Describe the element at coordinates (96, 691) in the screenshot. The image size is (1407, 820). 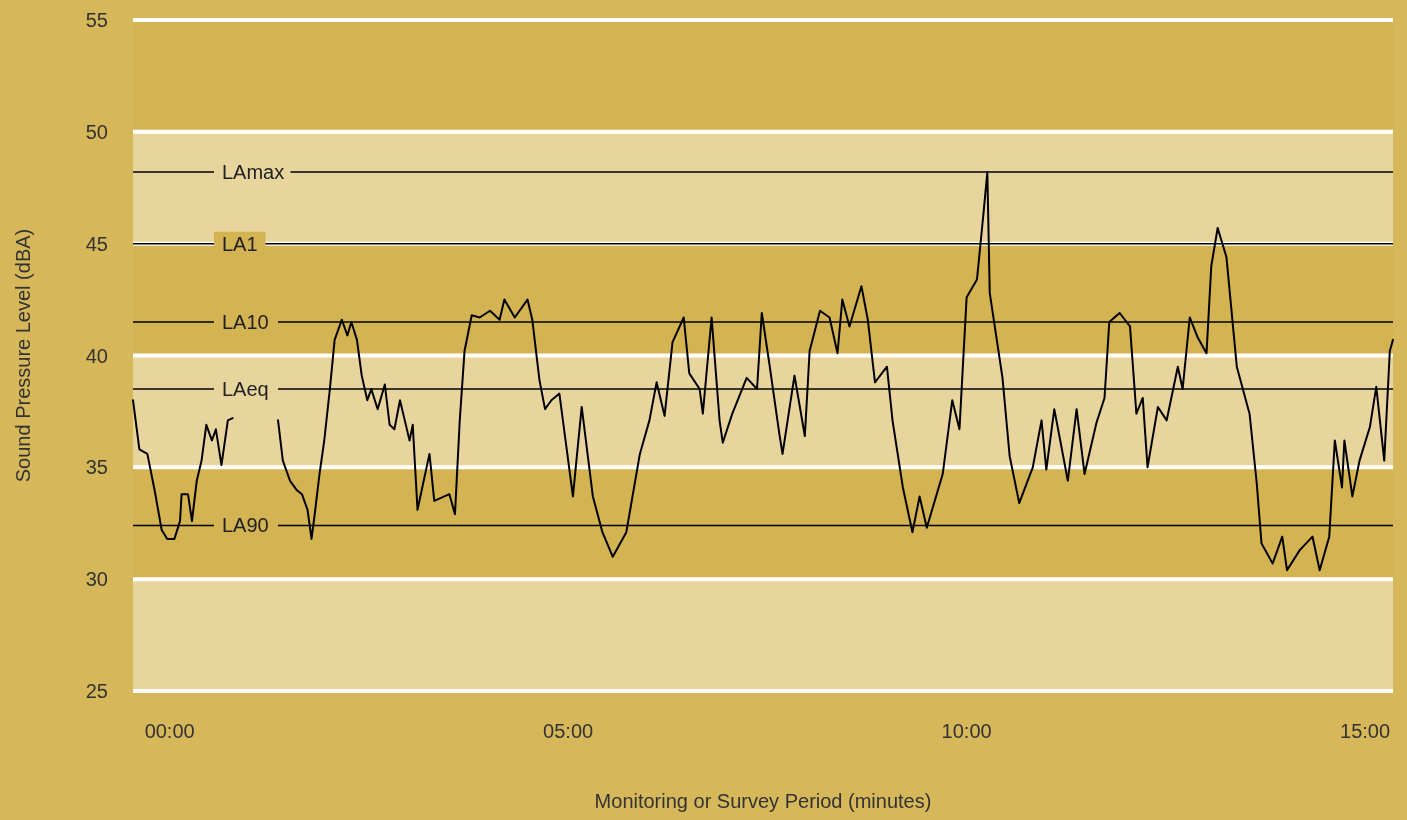
I see `y-tick-label: 25` at that location.